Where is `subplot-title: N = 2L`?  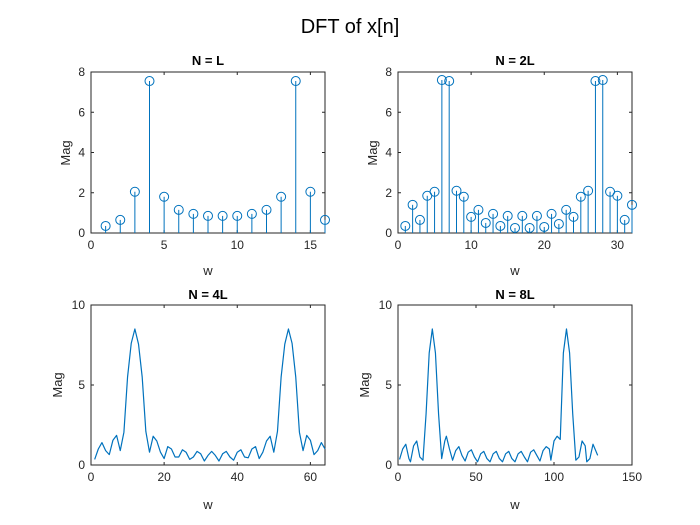
subplot-title: N = 2L is located at coordinates (514, 60).